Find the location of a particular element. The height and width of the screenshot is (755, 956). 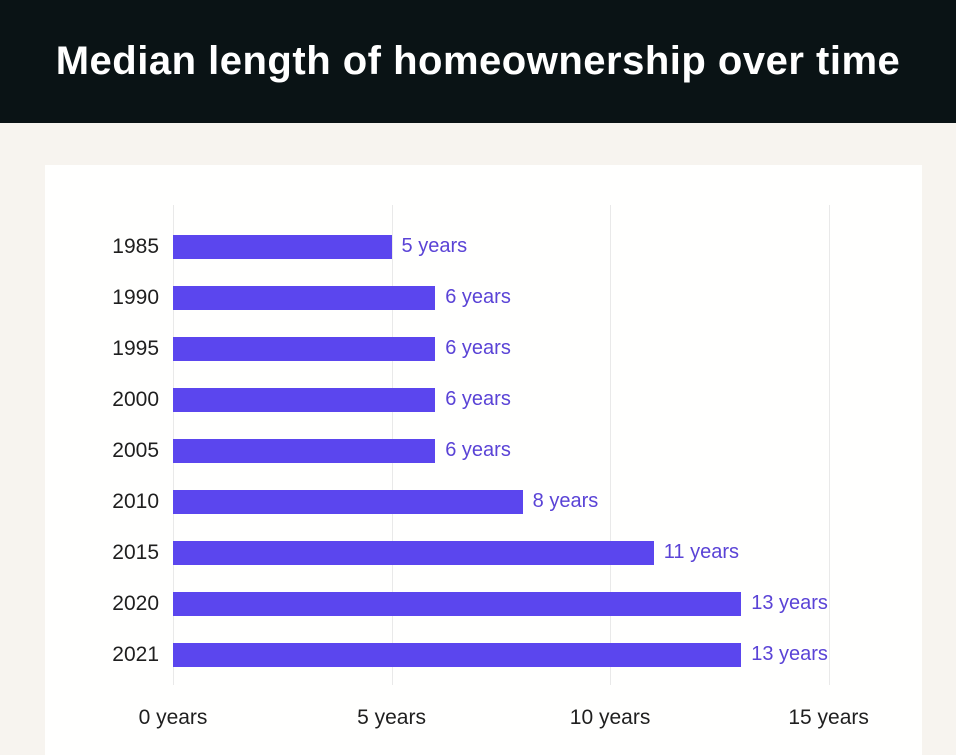

bar-row: 2000 6 years is located at coordinates (439, 399).